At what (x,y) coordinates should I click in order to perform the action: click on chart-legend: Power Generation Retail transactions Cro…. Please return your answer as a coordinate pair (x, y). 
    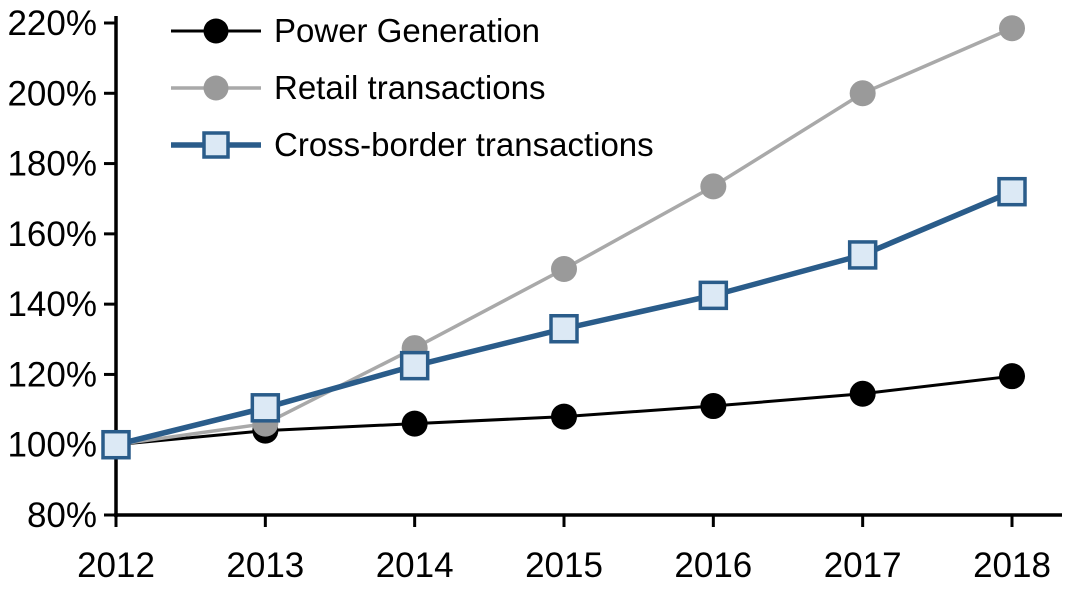
    Looking at the image, I should click on (412, 87).